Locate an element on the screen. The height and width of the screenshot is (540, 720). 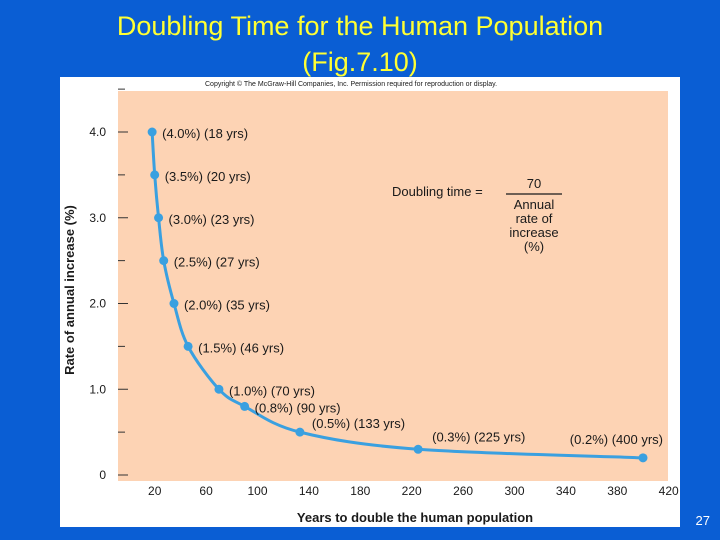
data-label: (2.5%) (27 yrs) is located at coordinates (217, 262).